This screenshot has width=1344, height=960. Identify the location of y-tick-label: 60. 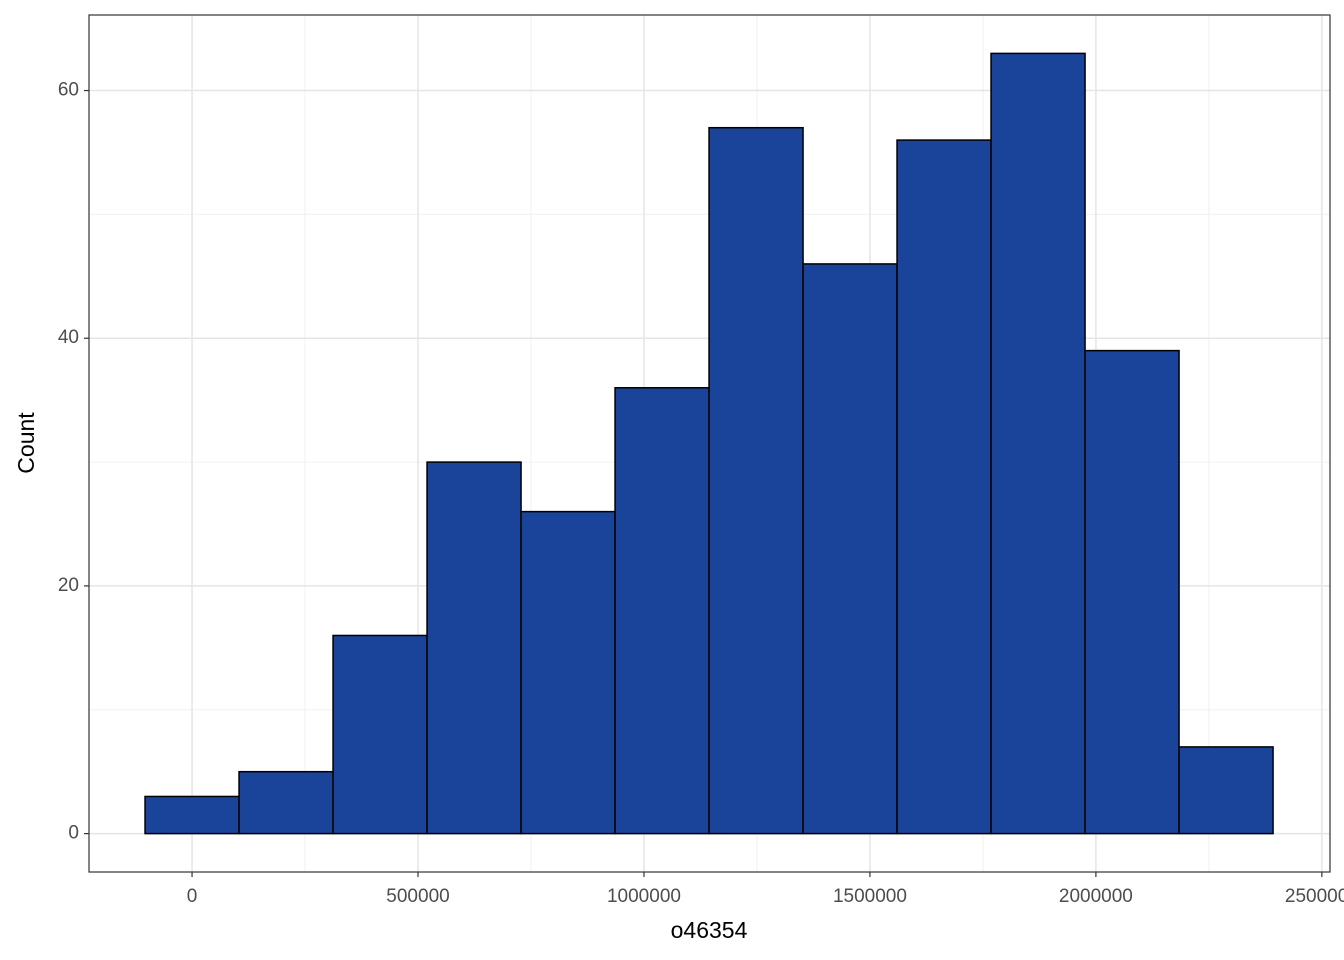
(68, 90).